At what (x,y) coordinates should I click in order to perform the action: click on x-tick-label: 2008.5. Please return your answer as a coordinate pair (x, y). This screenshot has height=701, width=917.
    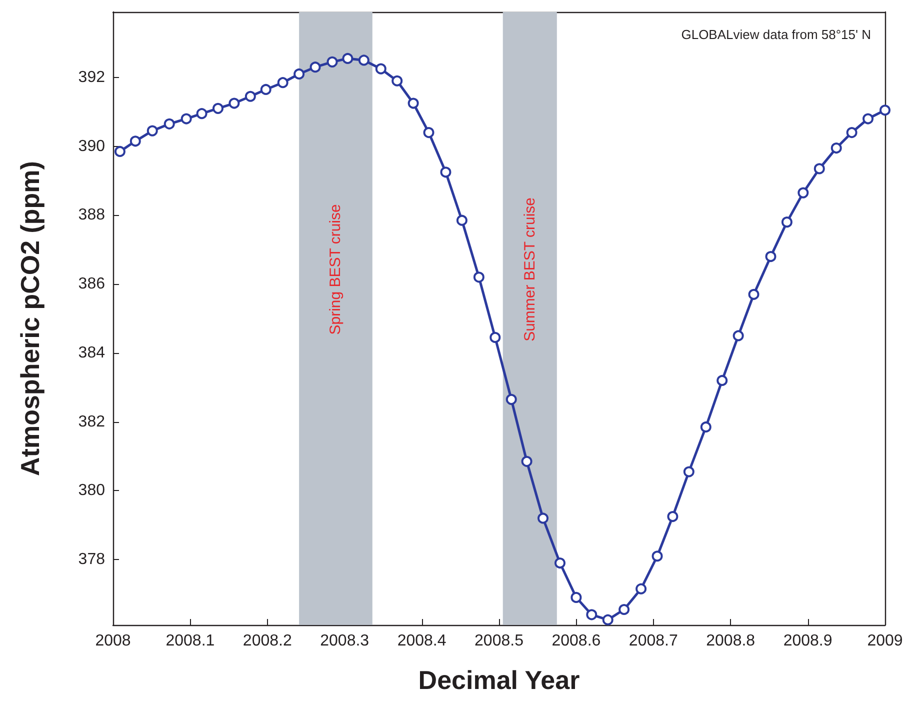
    Looking at the image, I should click on (499, 641).